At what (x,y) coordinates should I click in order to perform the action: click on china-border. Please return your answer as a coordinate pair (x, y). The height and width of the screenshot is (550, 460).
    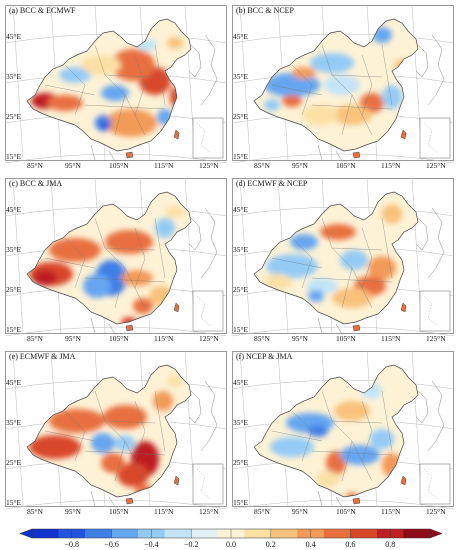
    Looking at the image, I should click on (109, 431).